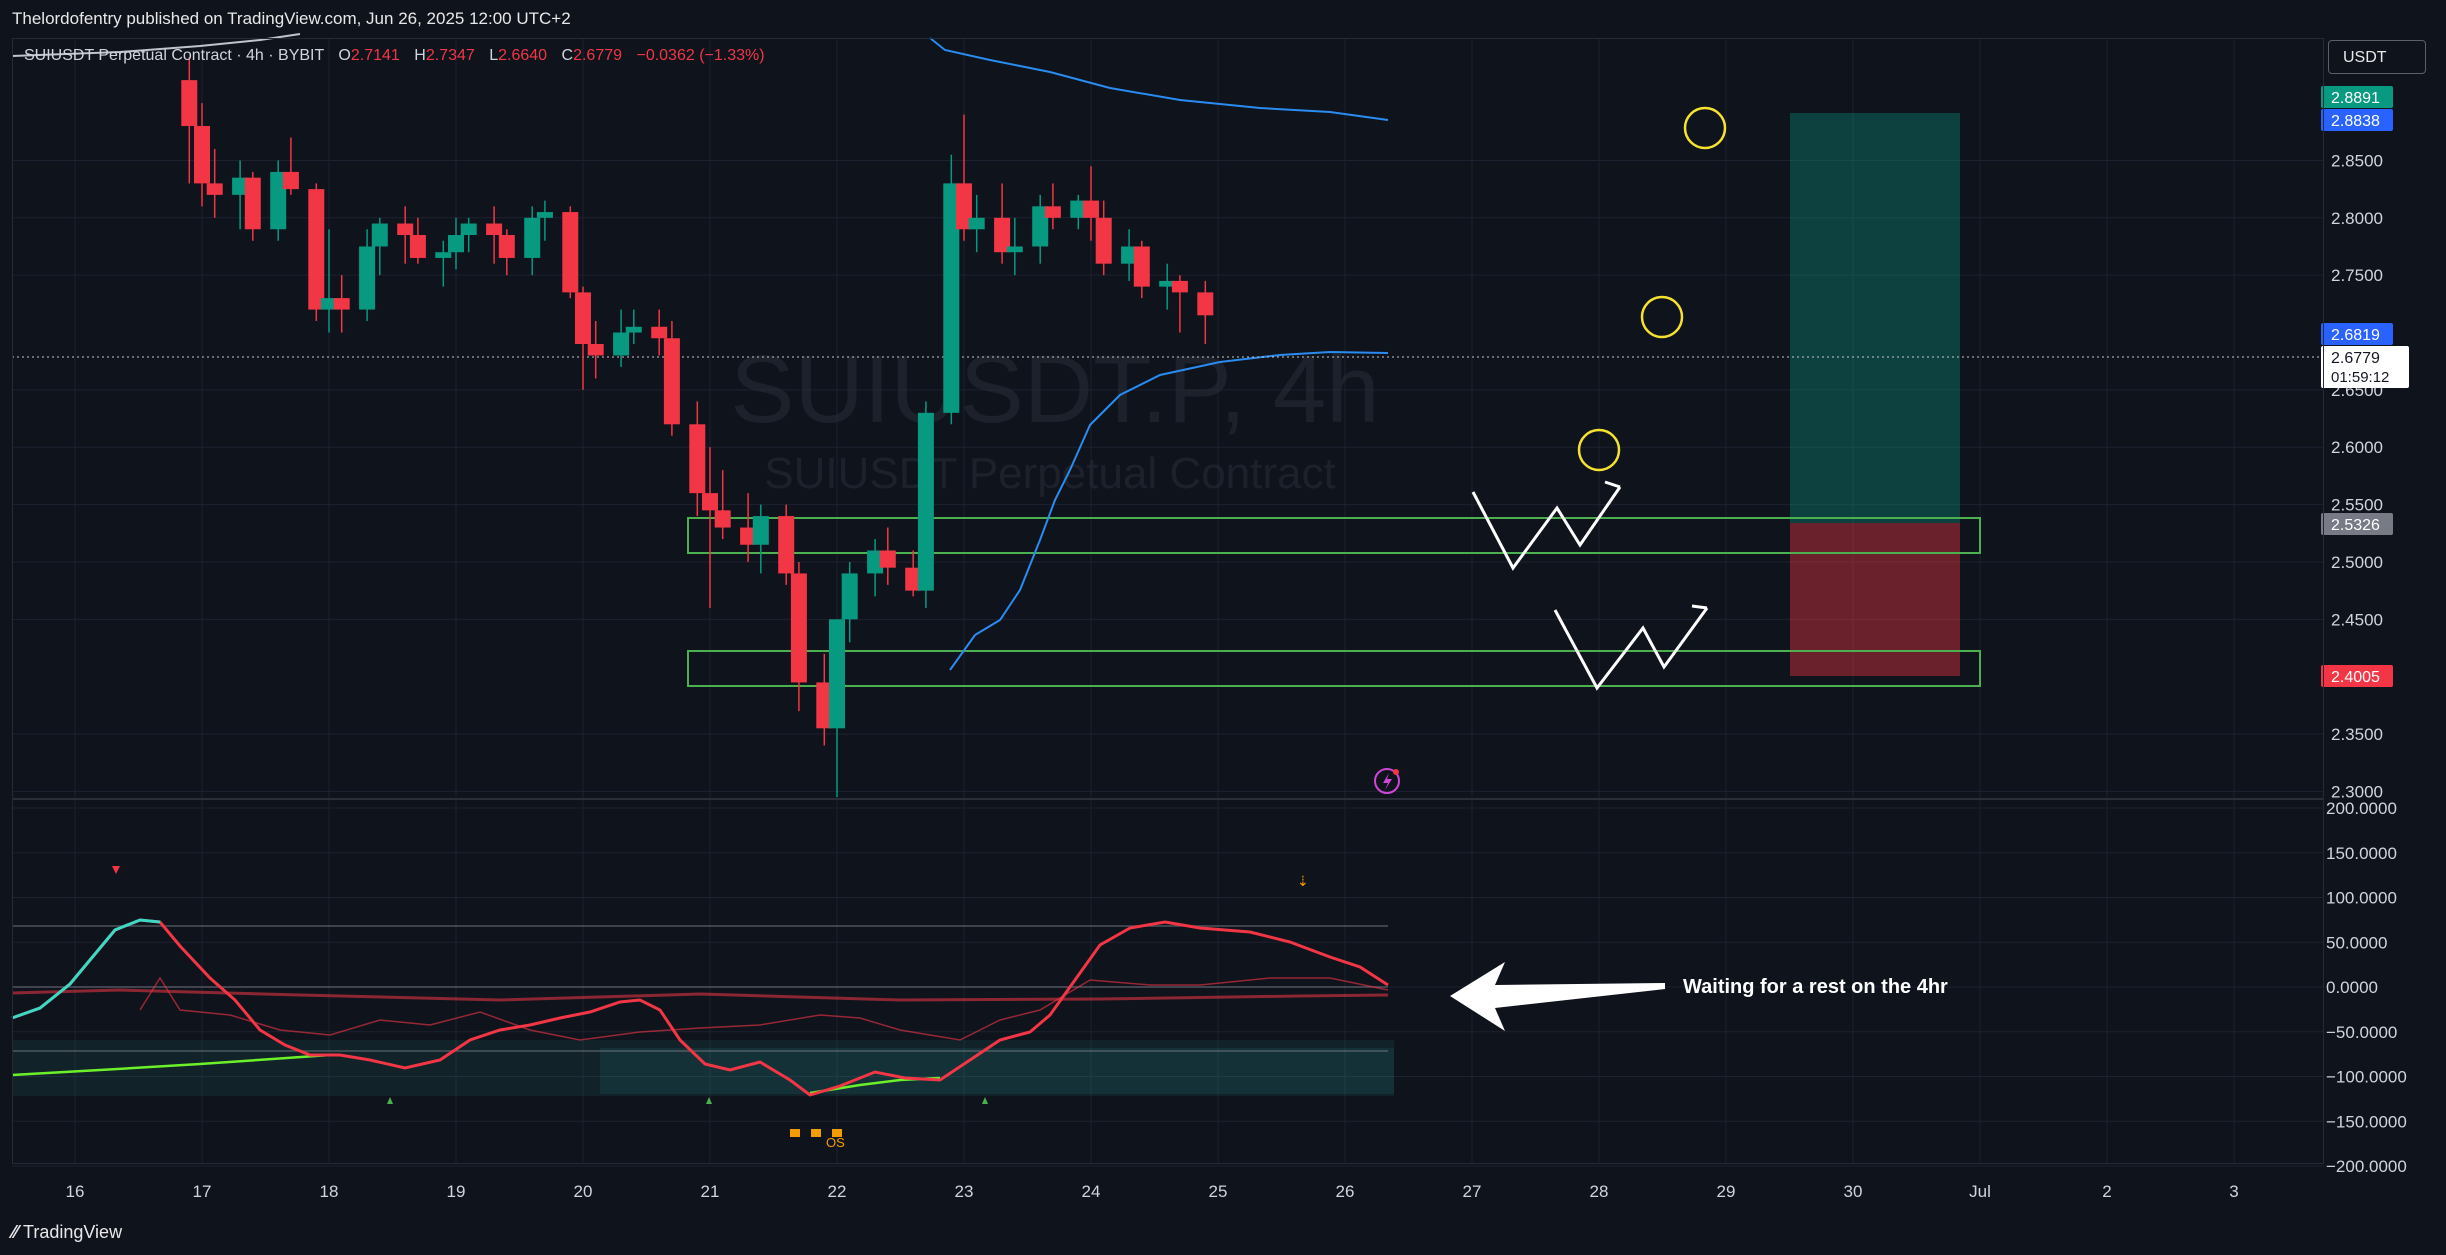 This screenshot has width=2446, height=1255. Describe the element at coordinates (1662, 317) in the screenshot. I see `target-circle-mid` at that location.